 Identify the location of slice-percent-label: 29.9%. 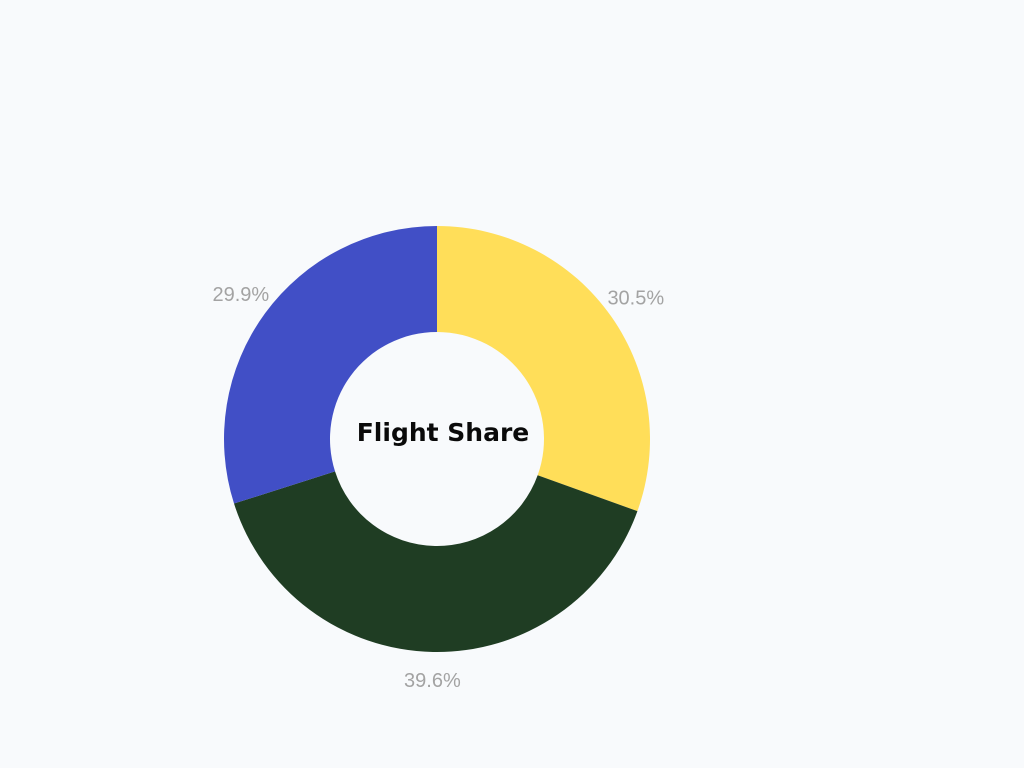
(240, 295).